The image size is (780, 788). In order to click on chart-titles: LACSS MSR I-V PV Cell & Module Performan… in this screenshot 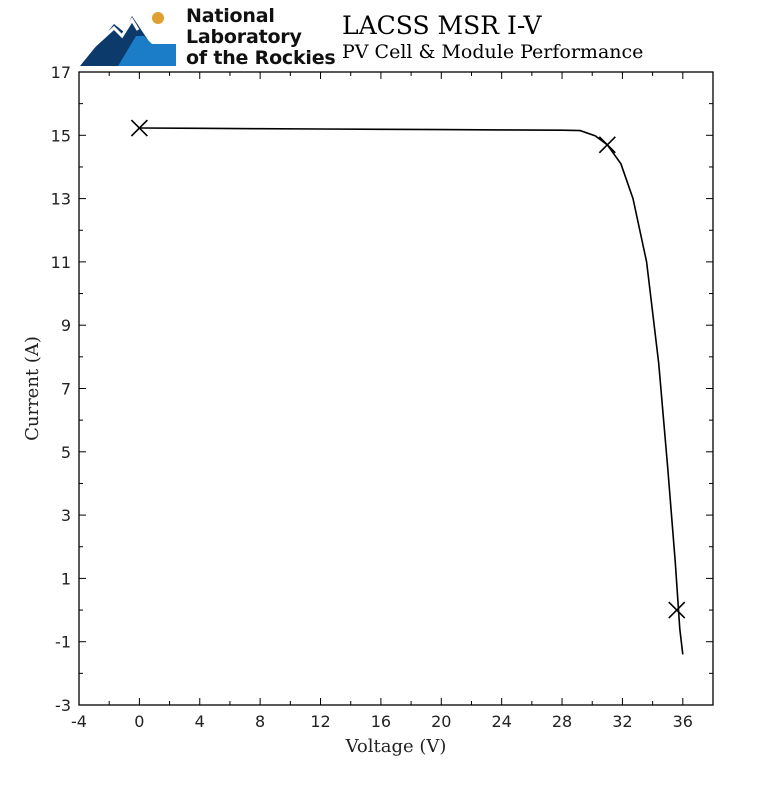, I will do `click(492, 38)`.